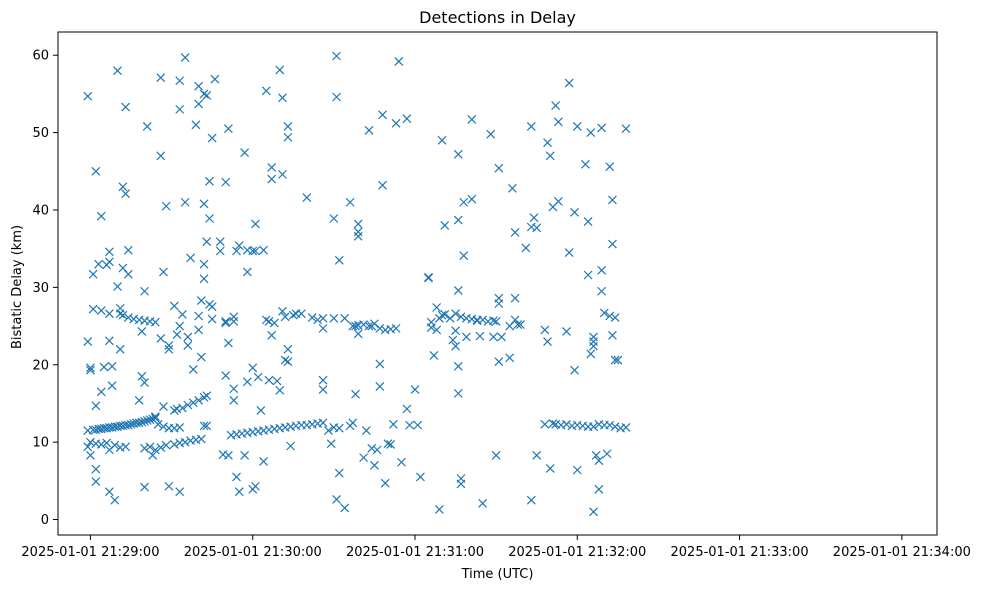 The image size is (985, 590). Describe the element at coordinates (40, 133) in the screenshot. I see `y-tick-label: 50` at that location.